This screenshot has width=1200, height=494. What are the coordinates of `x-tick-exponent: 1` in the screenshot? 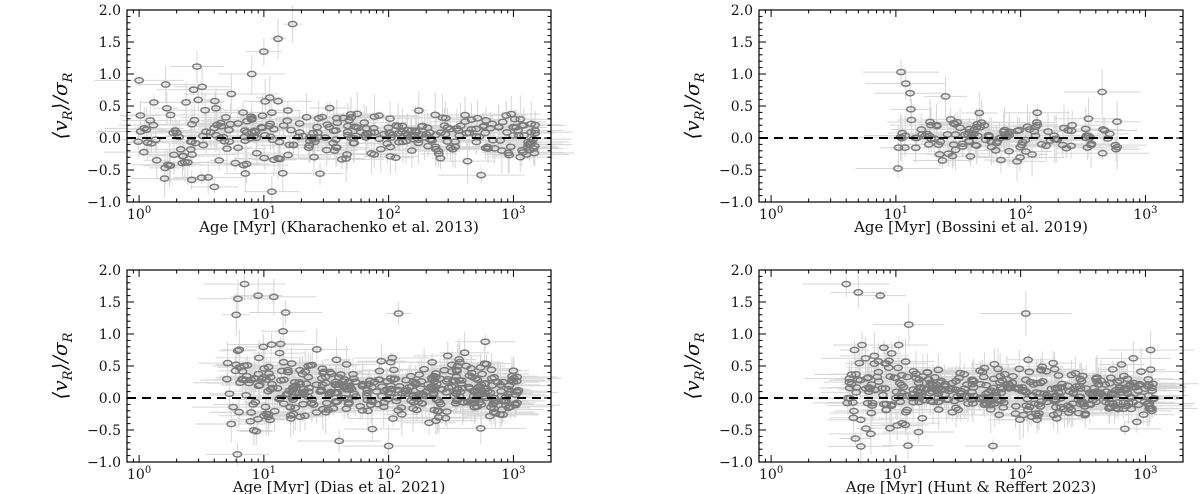 It's located at (273, 210).